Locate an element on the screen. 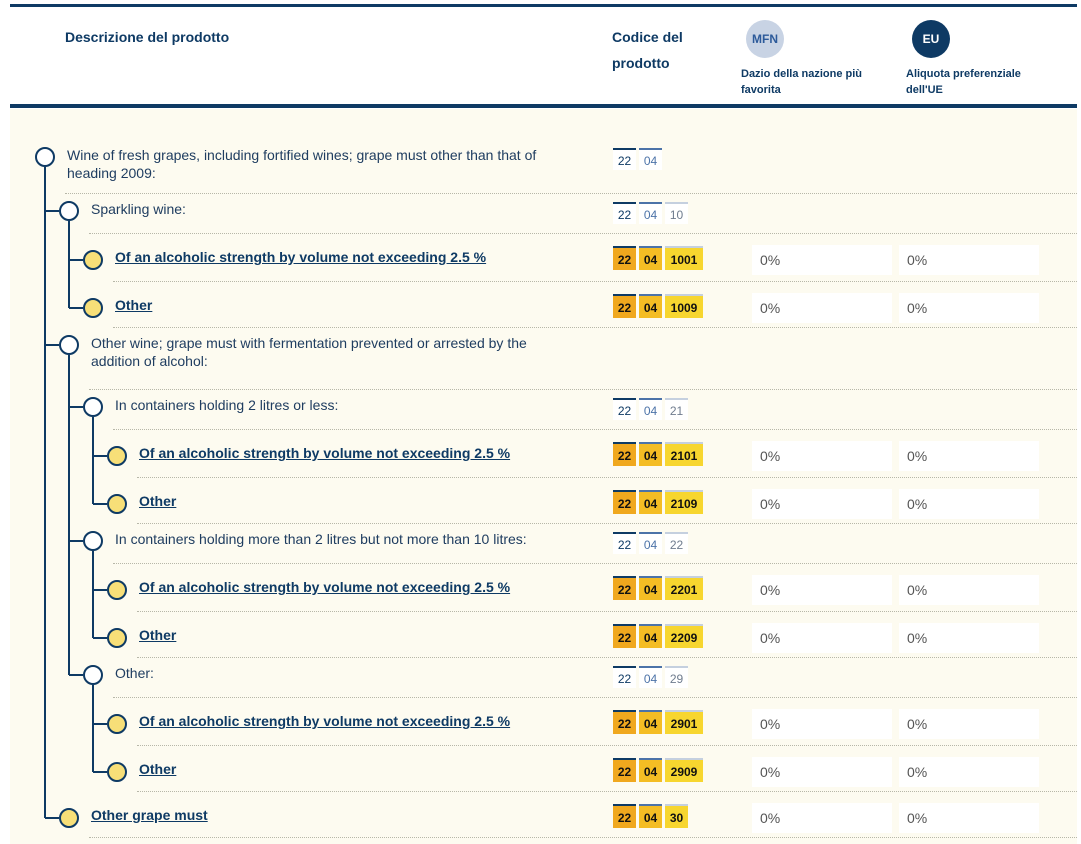 This screenshot has width=1081, height=844. product-code: 22 04 30 is located at coordinates (650, 816).